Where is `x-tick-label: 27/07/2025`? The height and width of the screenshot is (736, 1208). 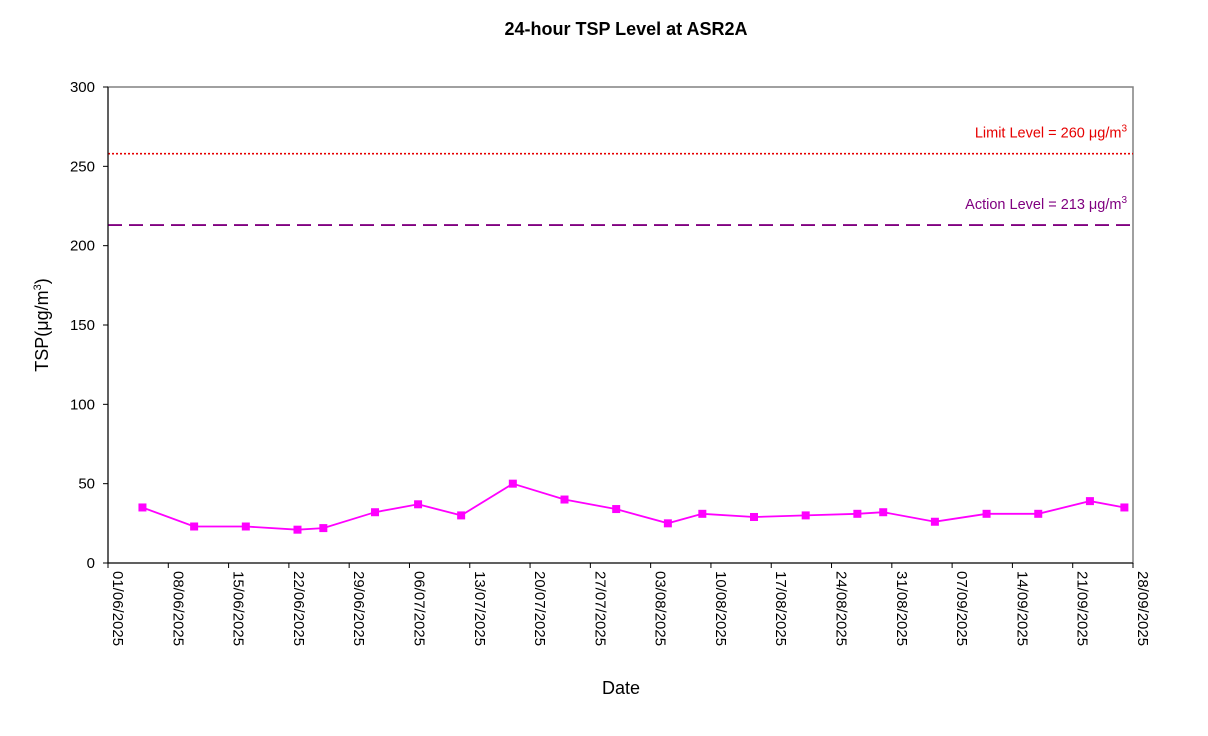
x-tick-label: 27/07/2025 is located at coordinates (599, 608).